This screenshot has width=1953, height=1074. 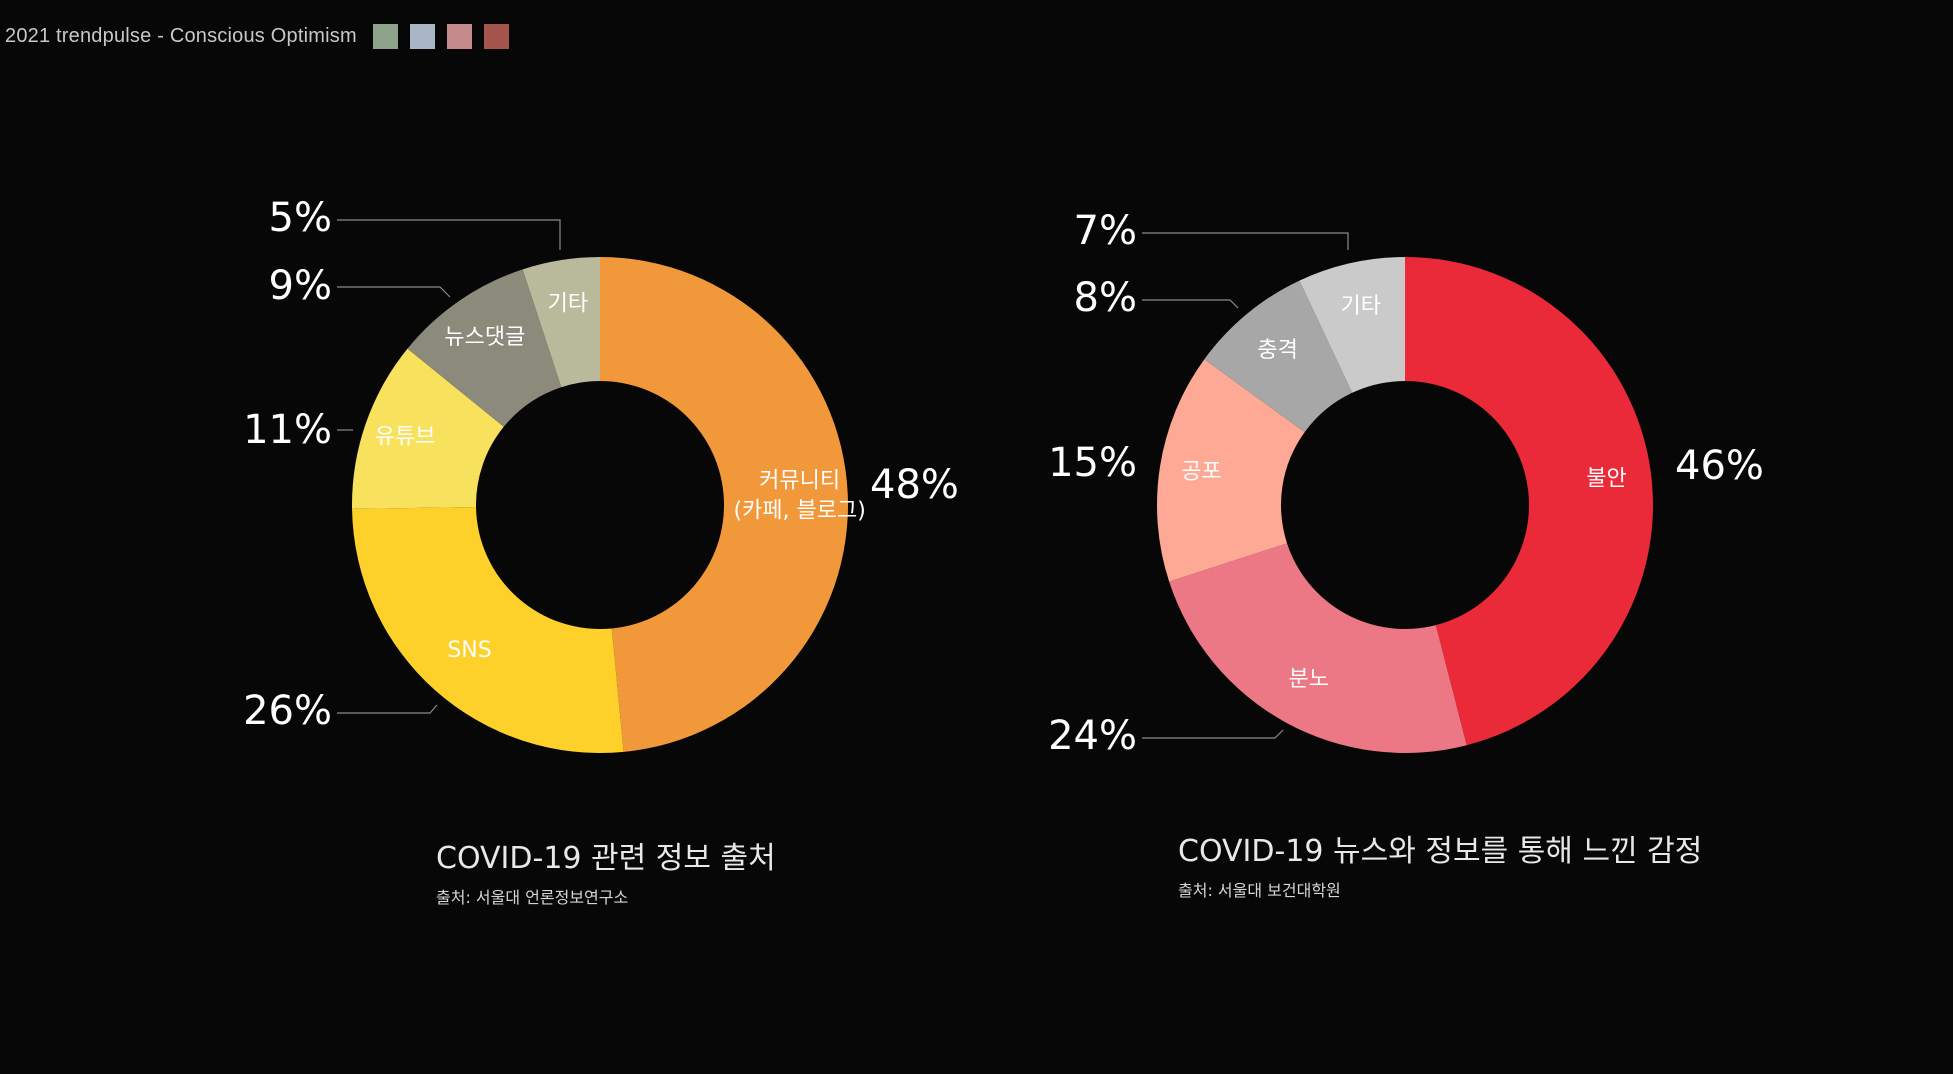 I want to click on emotion-caption: COVID-19 뉴스와 정보를 통해 느낀 감정 출처: 서울대 보건대학원, so click(x=1440, y=863).